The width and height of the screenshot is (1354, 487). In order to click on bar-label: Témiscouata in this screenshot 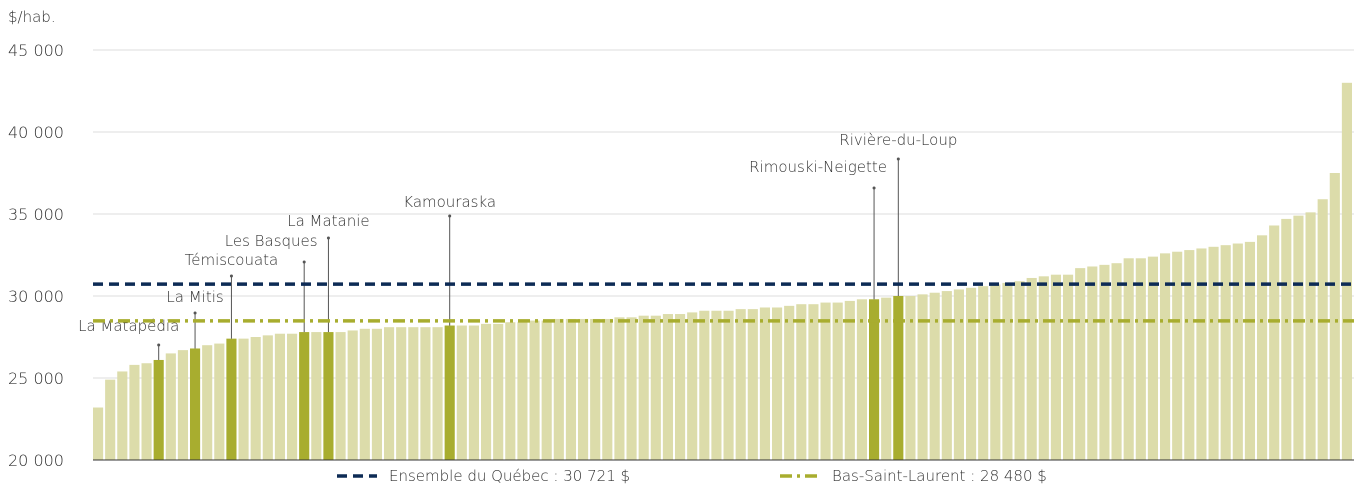, I will do `click(232, 260)`.